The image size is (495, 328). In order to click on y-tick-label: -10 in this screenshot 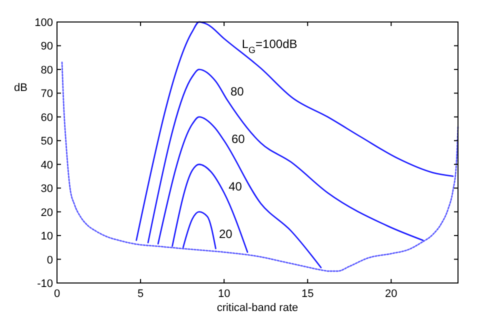, I will do `click(45, 284)`.